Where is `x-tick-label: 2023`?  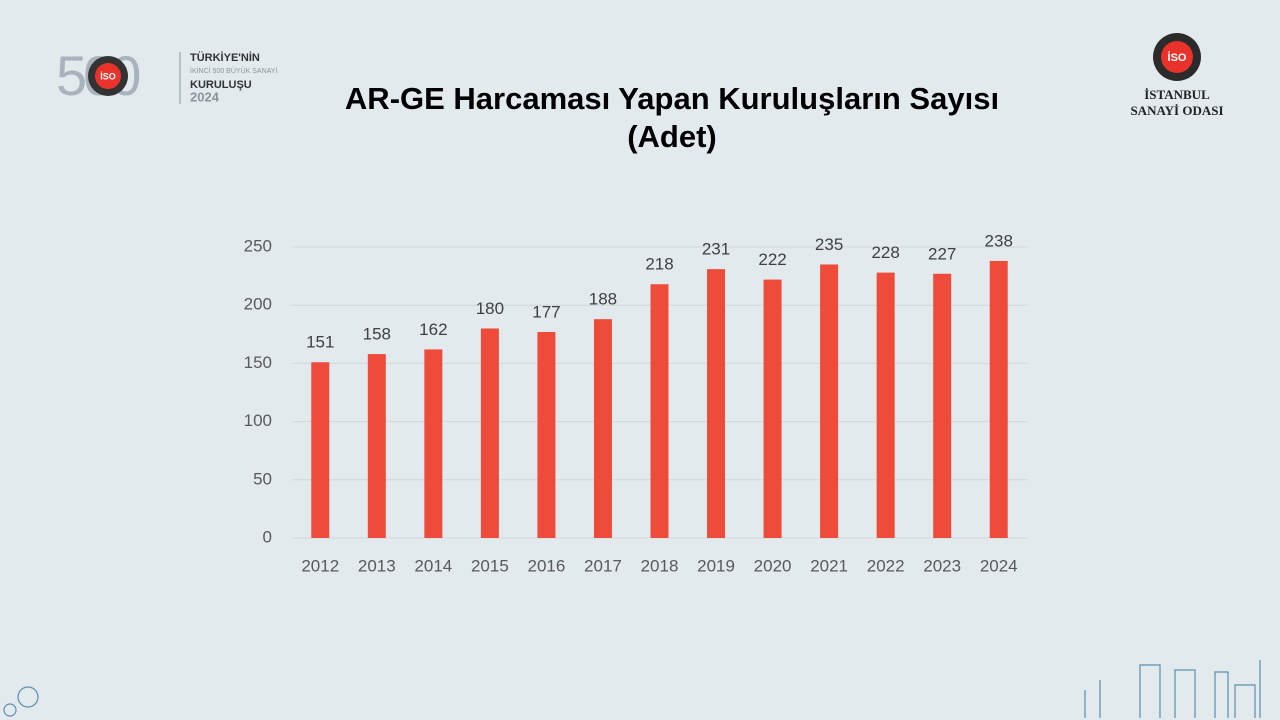
x-tick-label: 2023 is located at coordinates (942, 565).